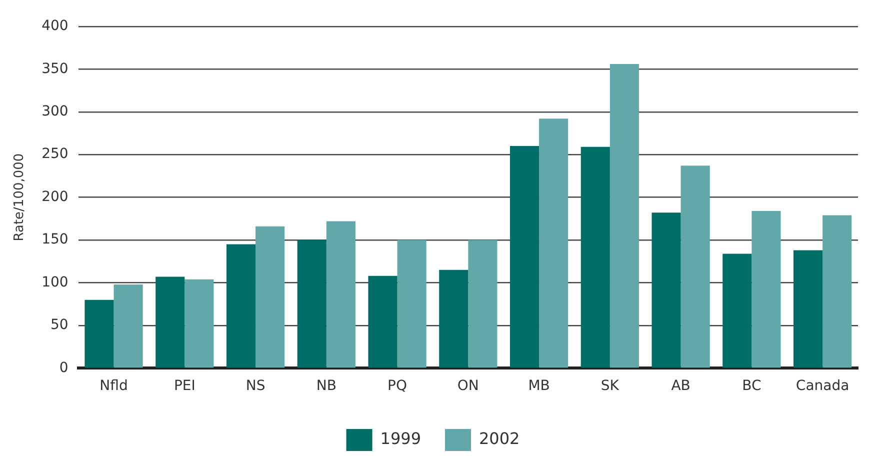  I want to click on y-tick-label: 300, so click(55, 111).